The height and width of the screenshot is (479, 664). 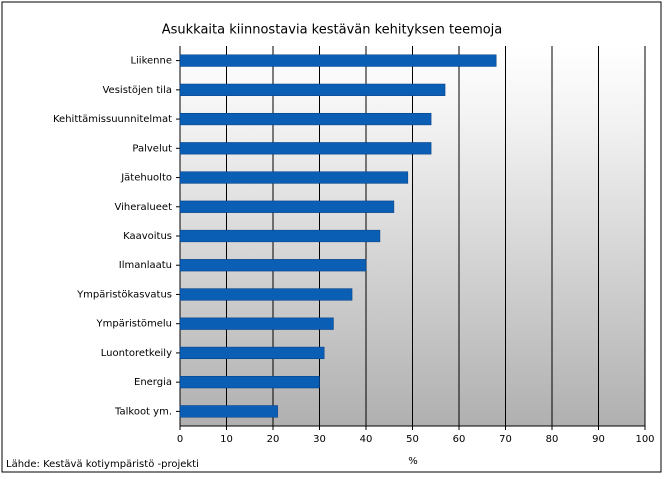 What do you see at coordinates (644, 439) in the screenshot?
I see `x-tick-label: 100` at bounding box center [644, 439].